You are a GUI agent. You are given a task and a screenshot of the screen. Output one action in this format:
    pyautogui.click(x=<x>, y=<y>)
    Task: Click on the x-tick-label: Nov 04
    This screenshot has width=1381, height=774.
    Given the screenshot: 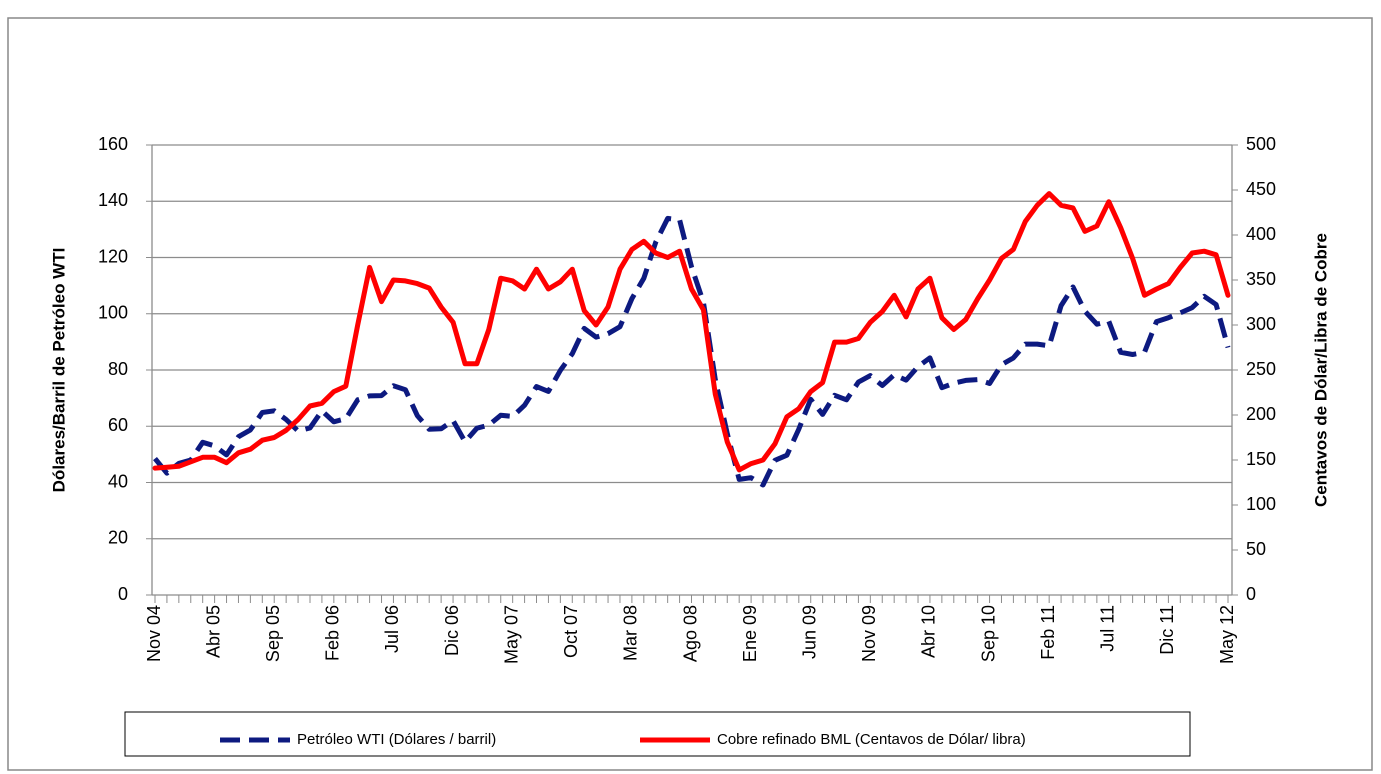 What is the action you would take?
    pyautogui.click(x=154, y=633)
    